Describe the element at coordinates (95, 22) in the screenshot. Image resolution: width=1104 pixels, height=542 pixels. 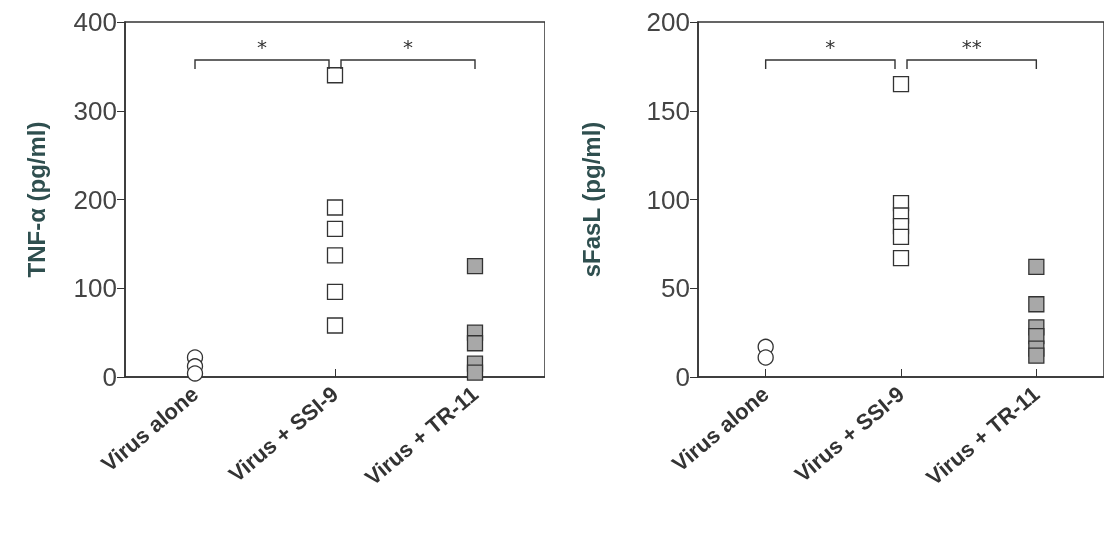
I see `y-tick-label: 400` at that location.